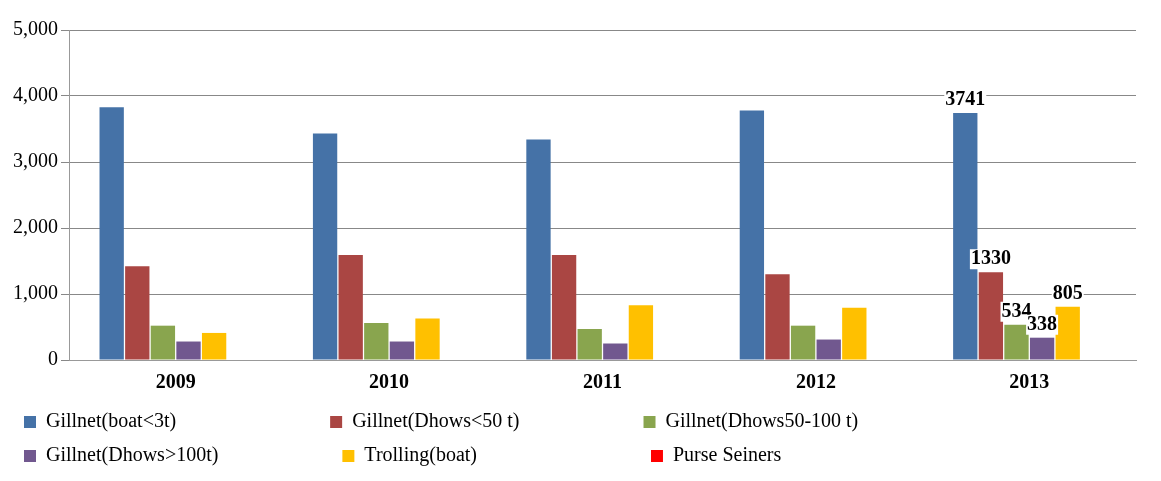 The height and width of the screenshot is (481, 1161). I want to click on y-tick-label: 0, so click(53, 358).